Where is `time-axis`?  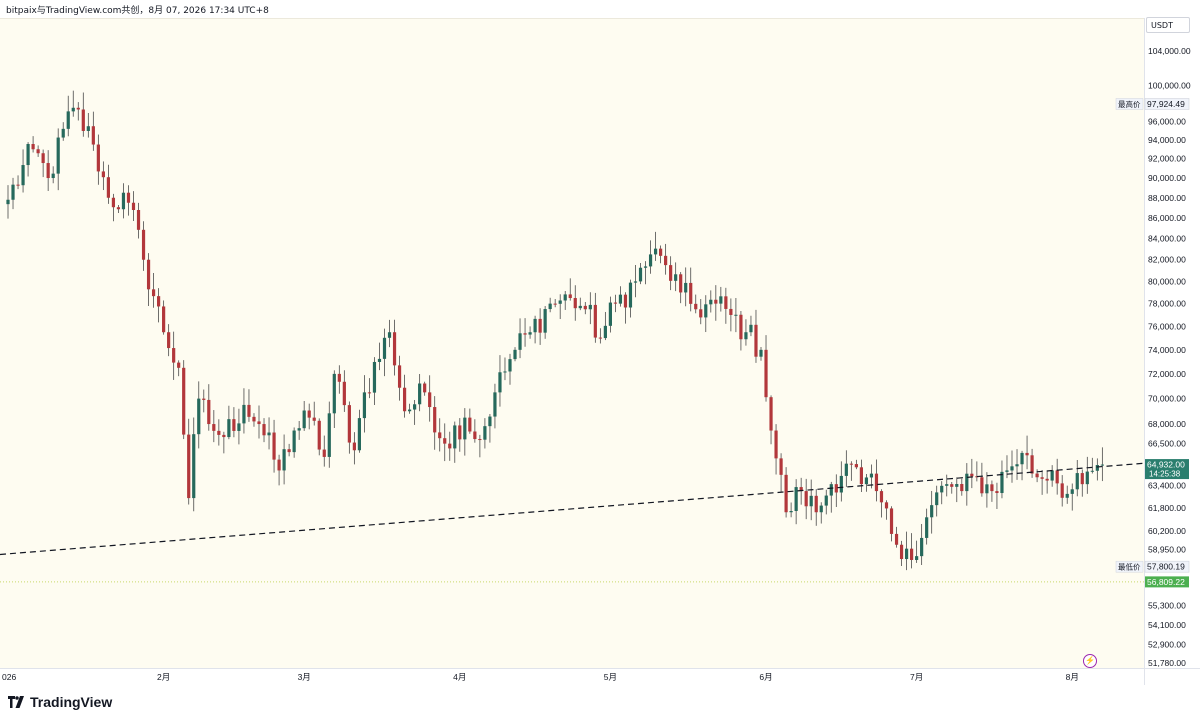
time-axis is located at coordinates (572, 676).